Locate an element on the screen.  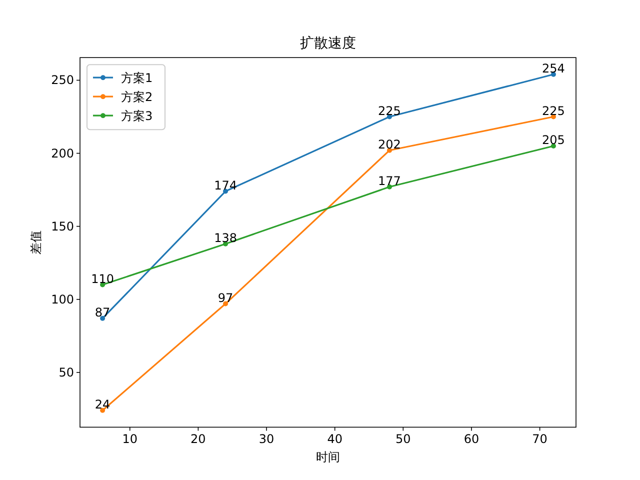
legend-label: 方案1 is located at coordinates (137, 78).